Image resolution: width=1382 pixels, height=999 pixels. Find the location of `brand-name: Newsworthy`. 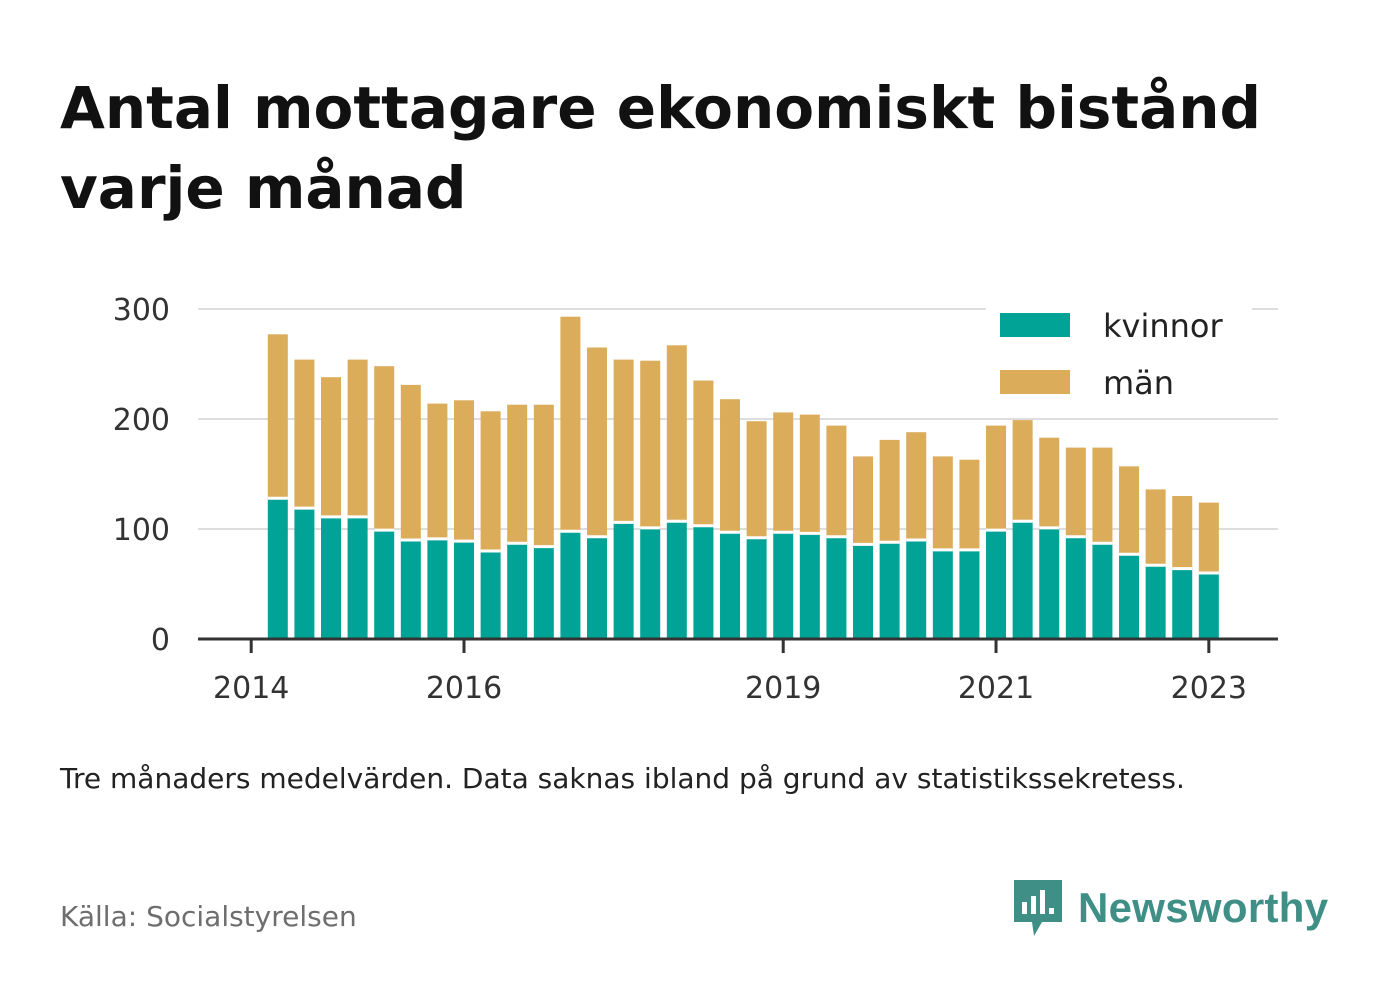

brand-name: Newsworthy is located at coordinates (1203, 907).